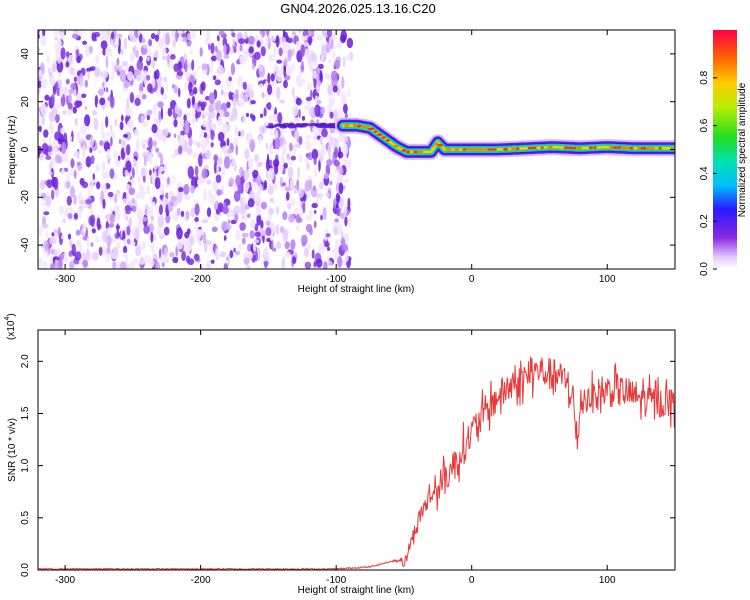 This screenshot has width=750, height=600. What do you see at coordinates (704, 221) in the screenshot?
I see `colorbar-tick-label: 0.2` at bounding box center [704, 221].